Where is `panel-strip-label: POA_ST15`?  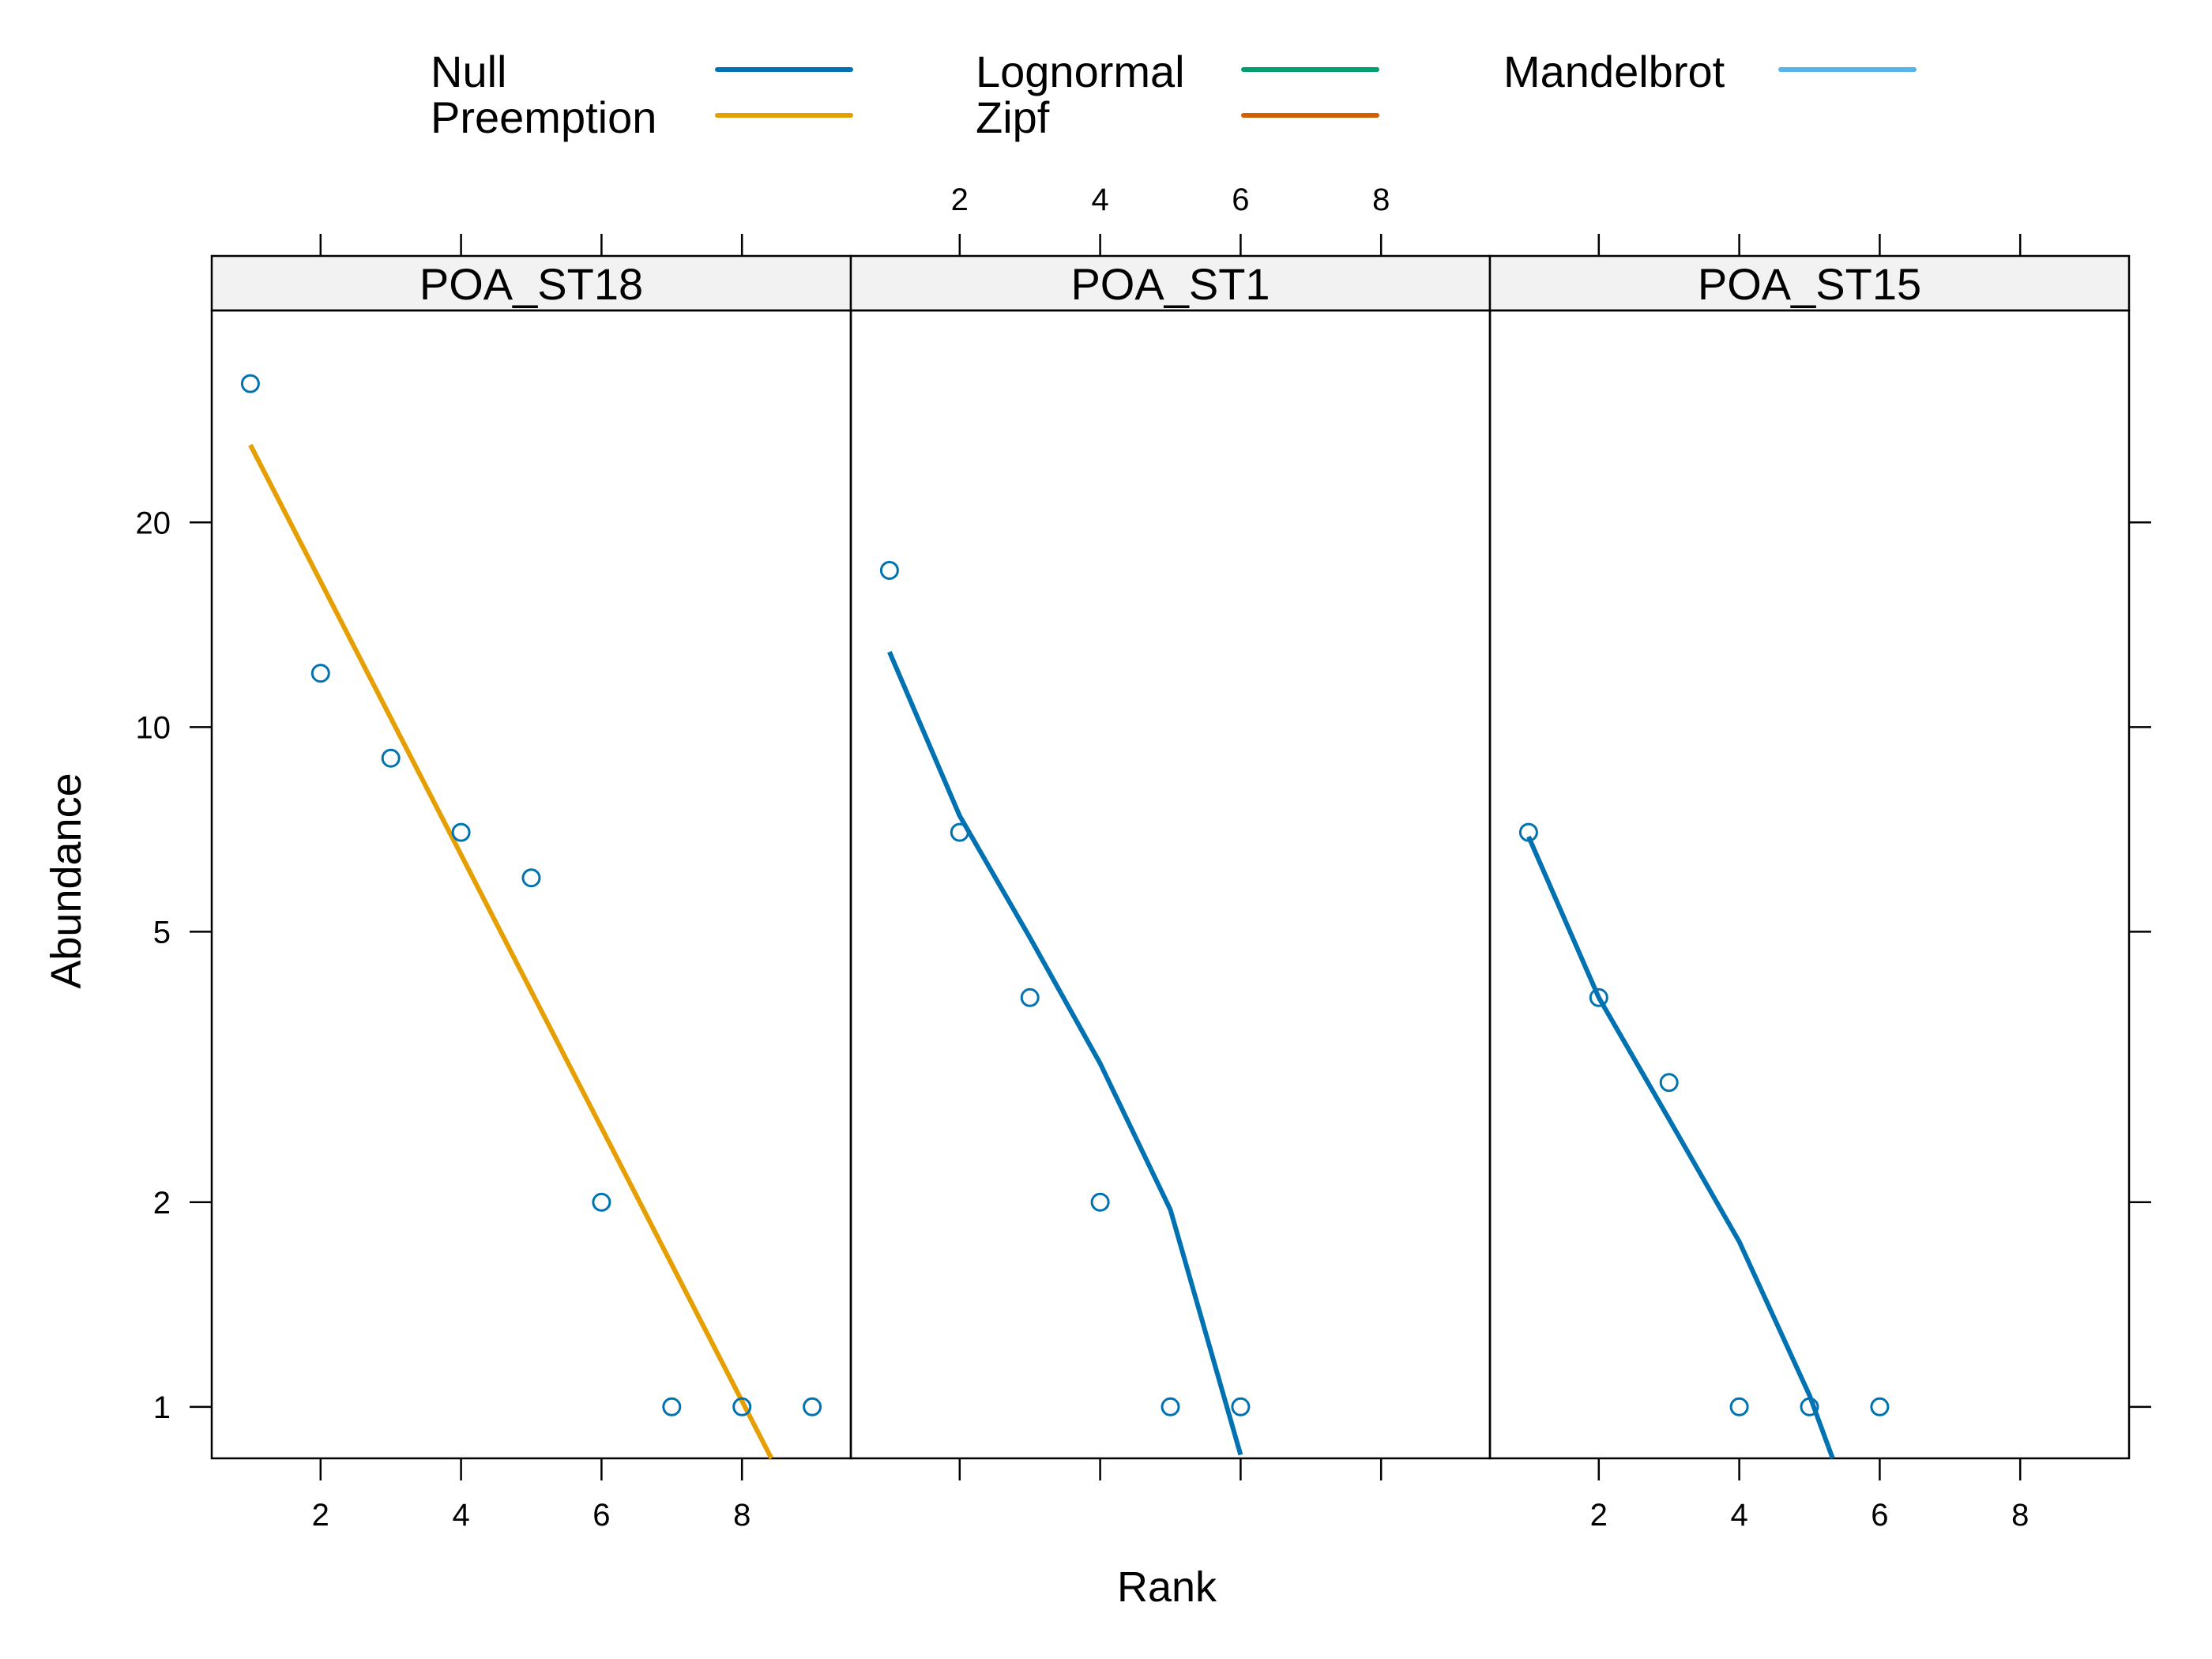 panel-strip-label: POA_ST15 is located at coordinates (1809, 284).